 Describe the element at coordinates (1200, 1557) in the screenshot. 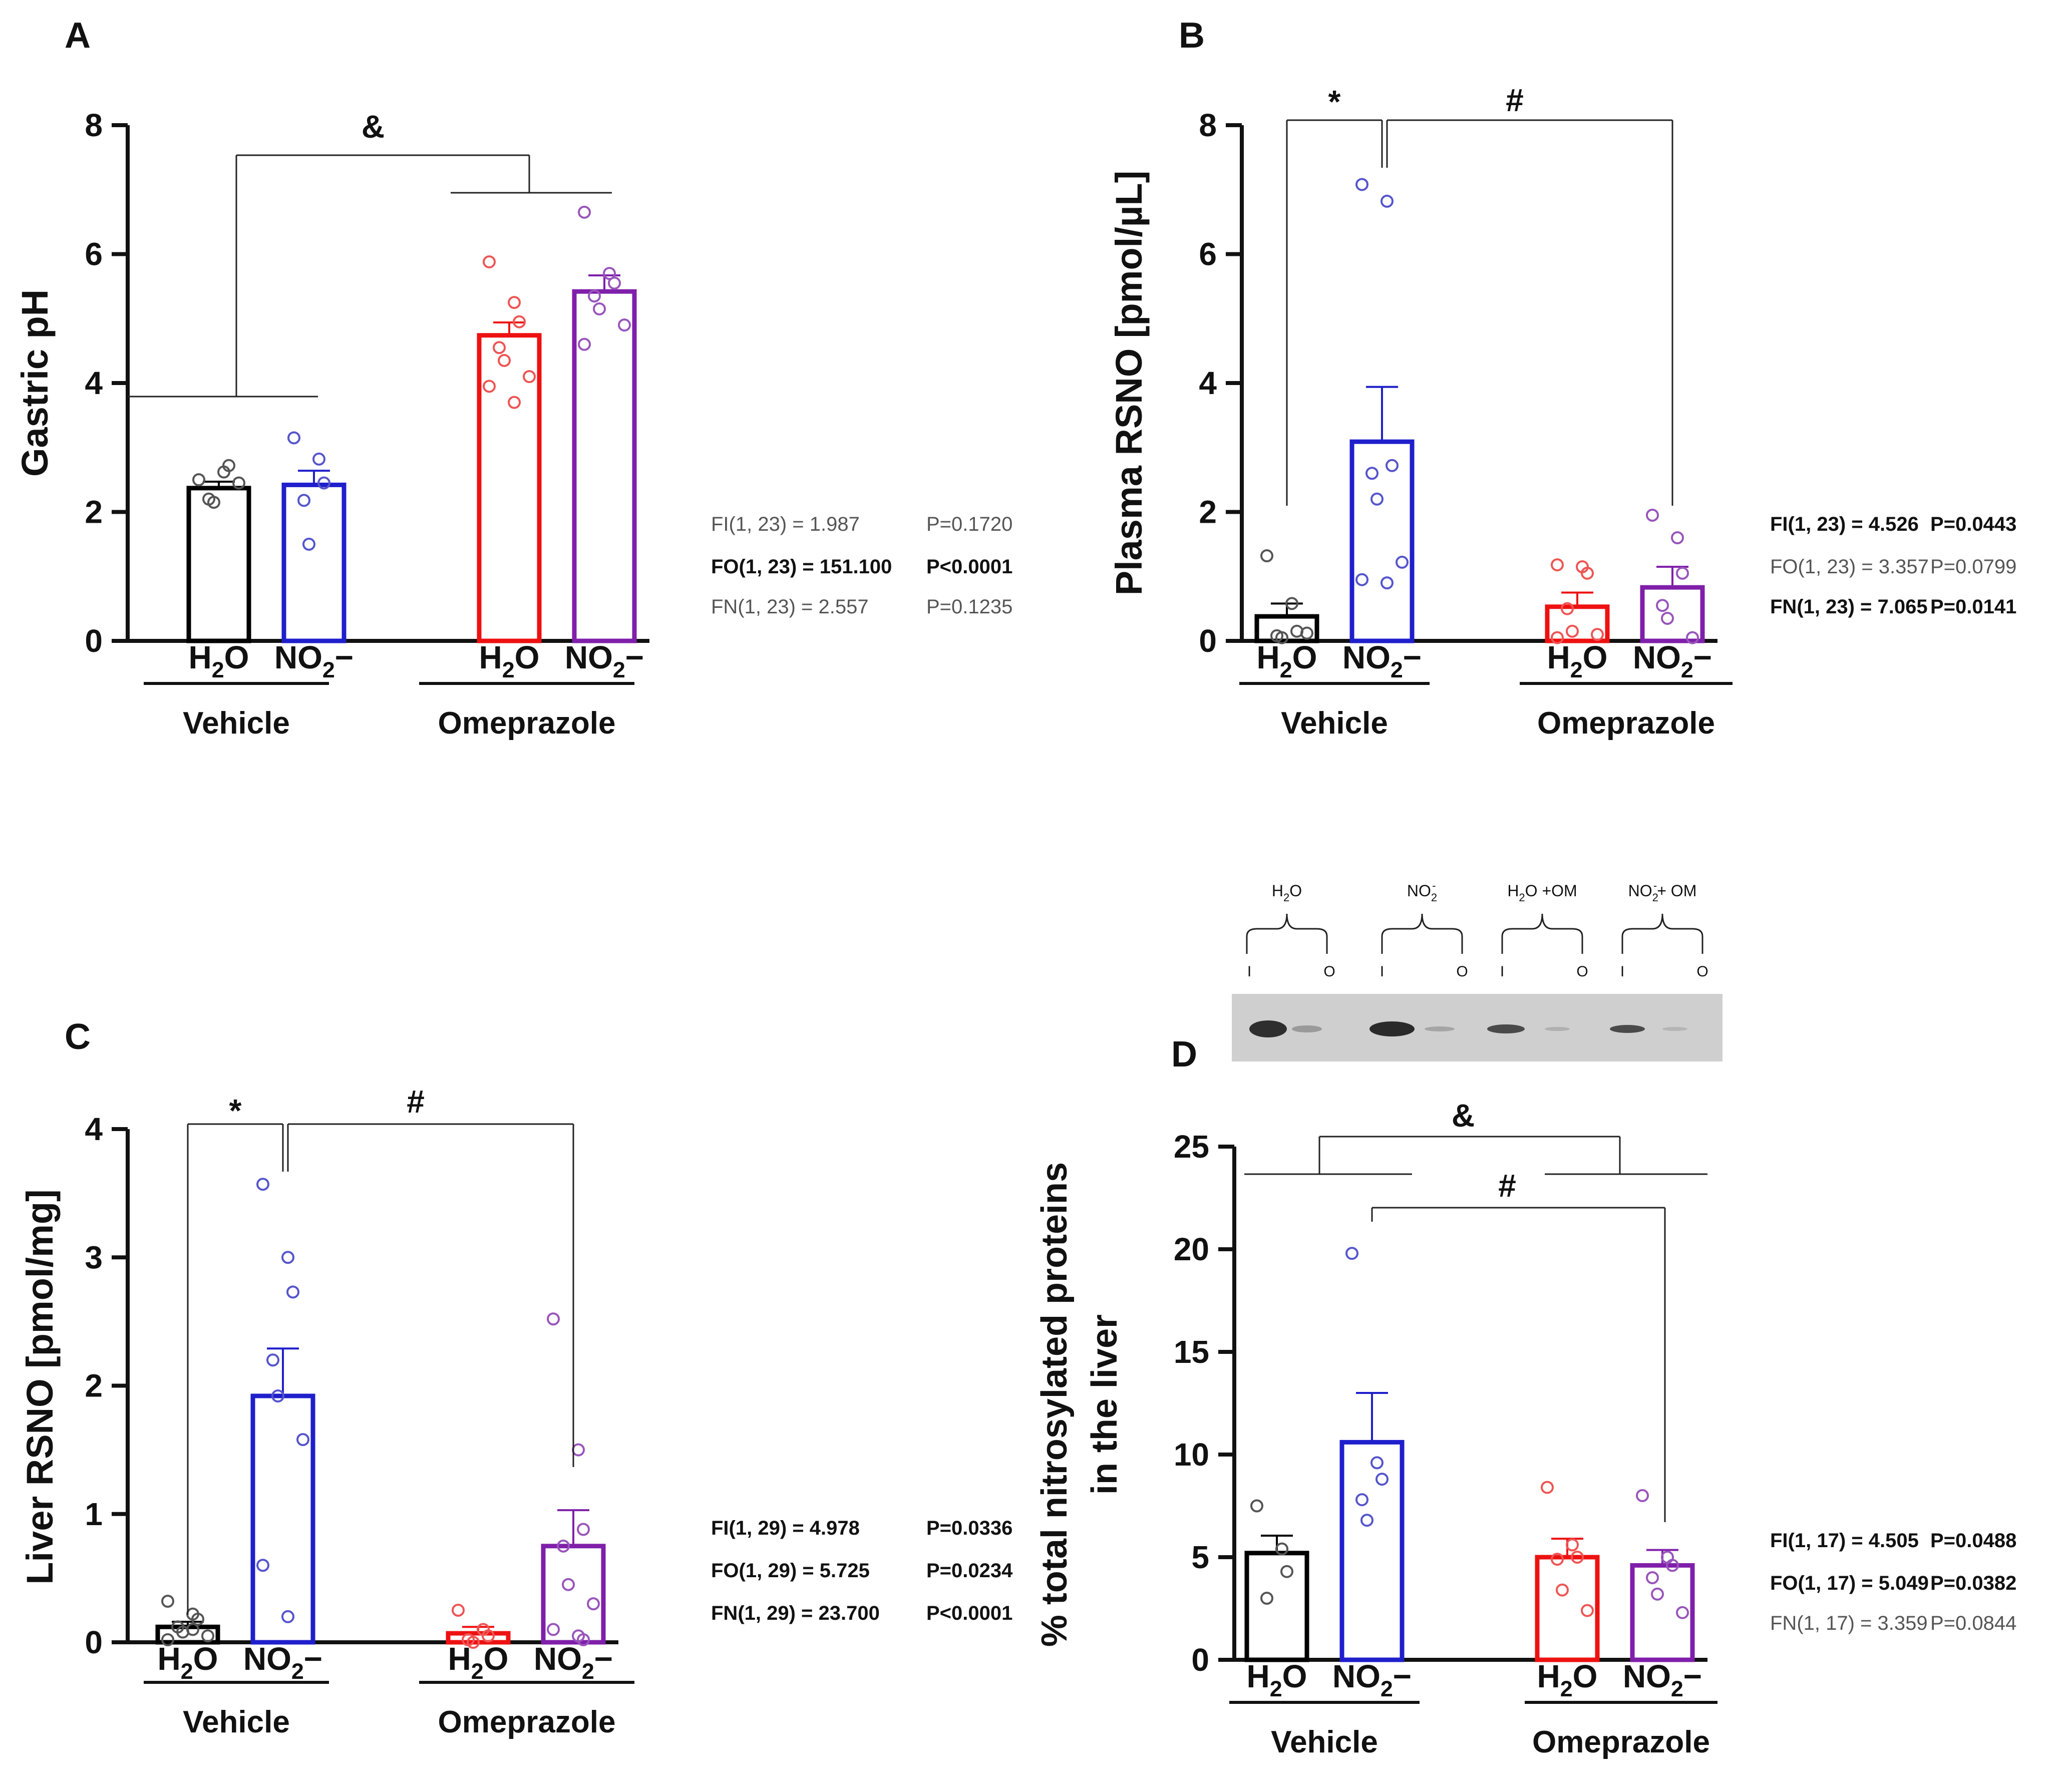

I see `y-tick-label: 5` at that location.